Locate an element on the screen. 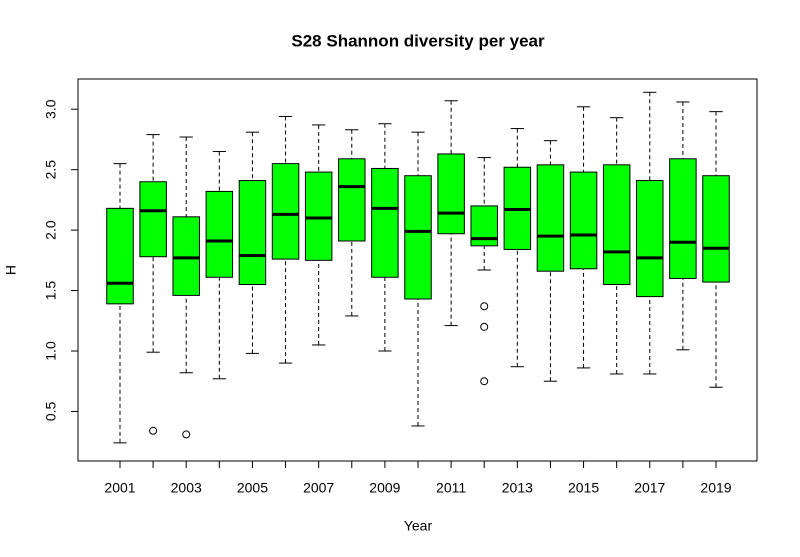  x-axis-title: Year is located at coordinates (418, 526).